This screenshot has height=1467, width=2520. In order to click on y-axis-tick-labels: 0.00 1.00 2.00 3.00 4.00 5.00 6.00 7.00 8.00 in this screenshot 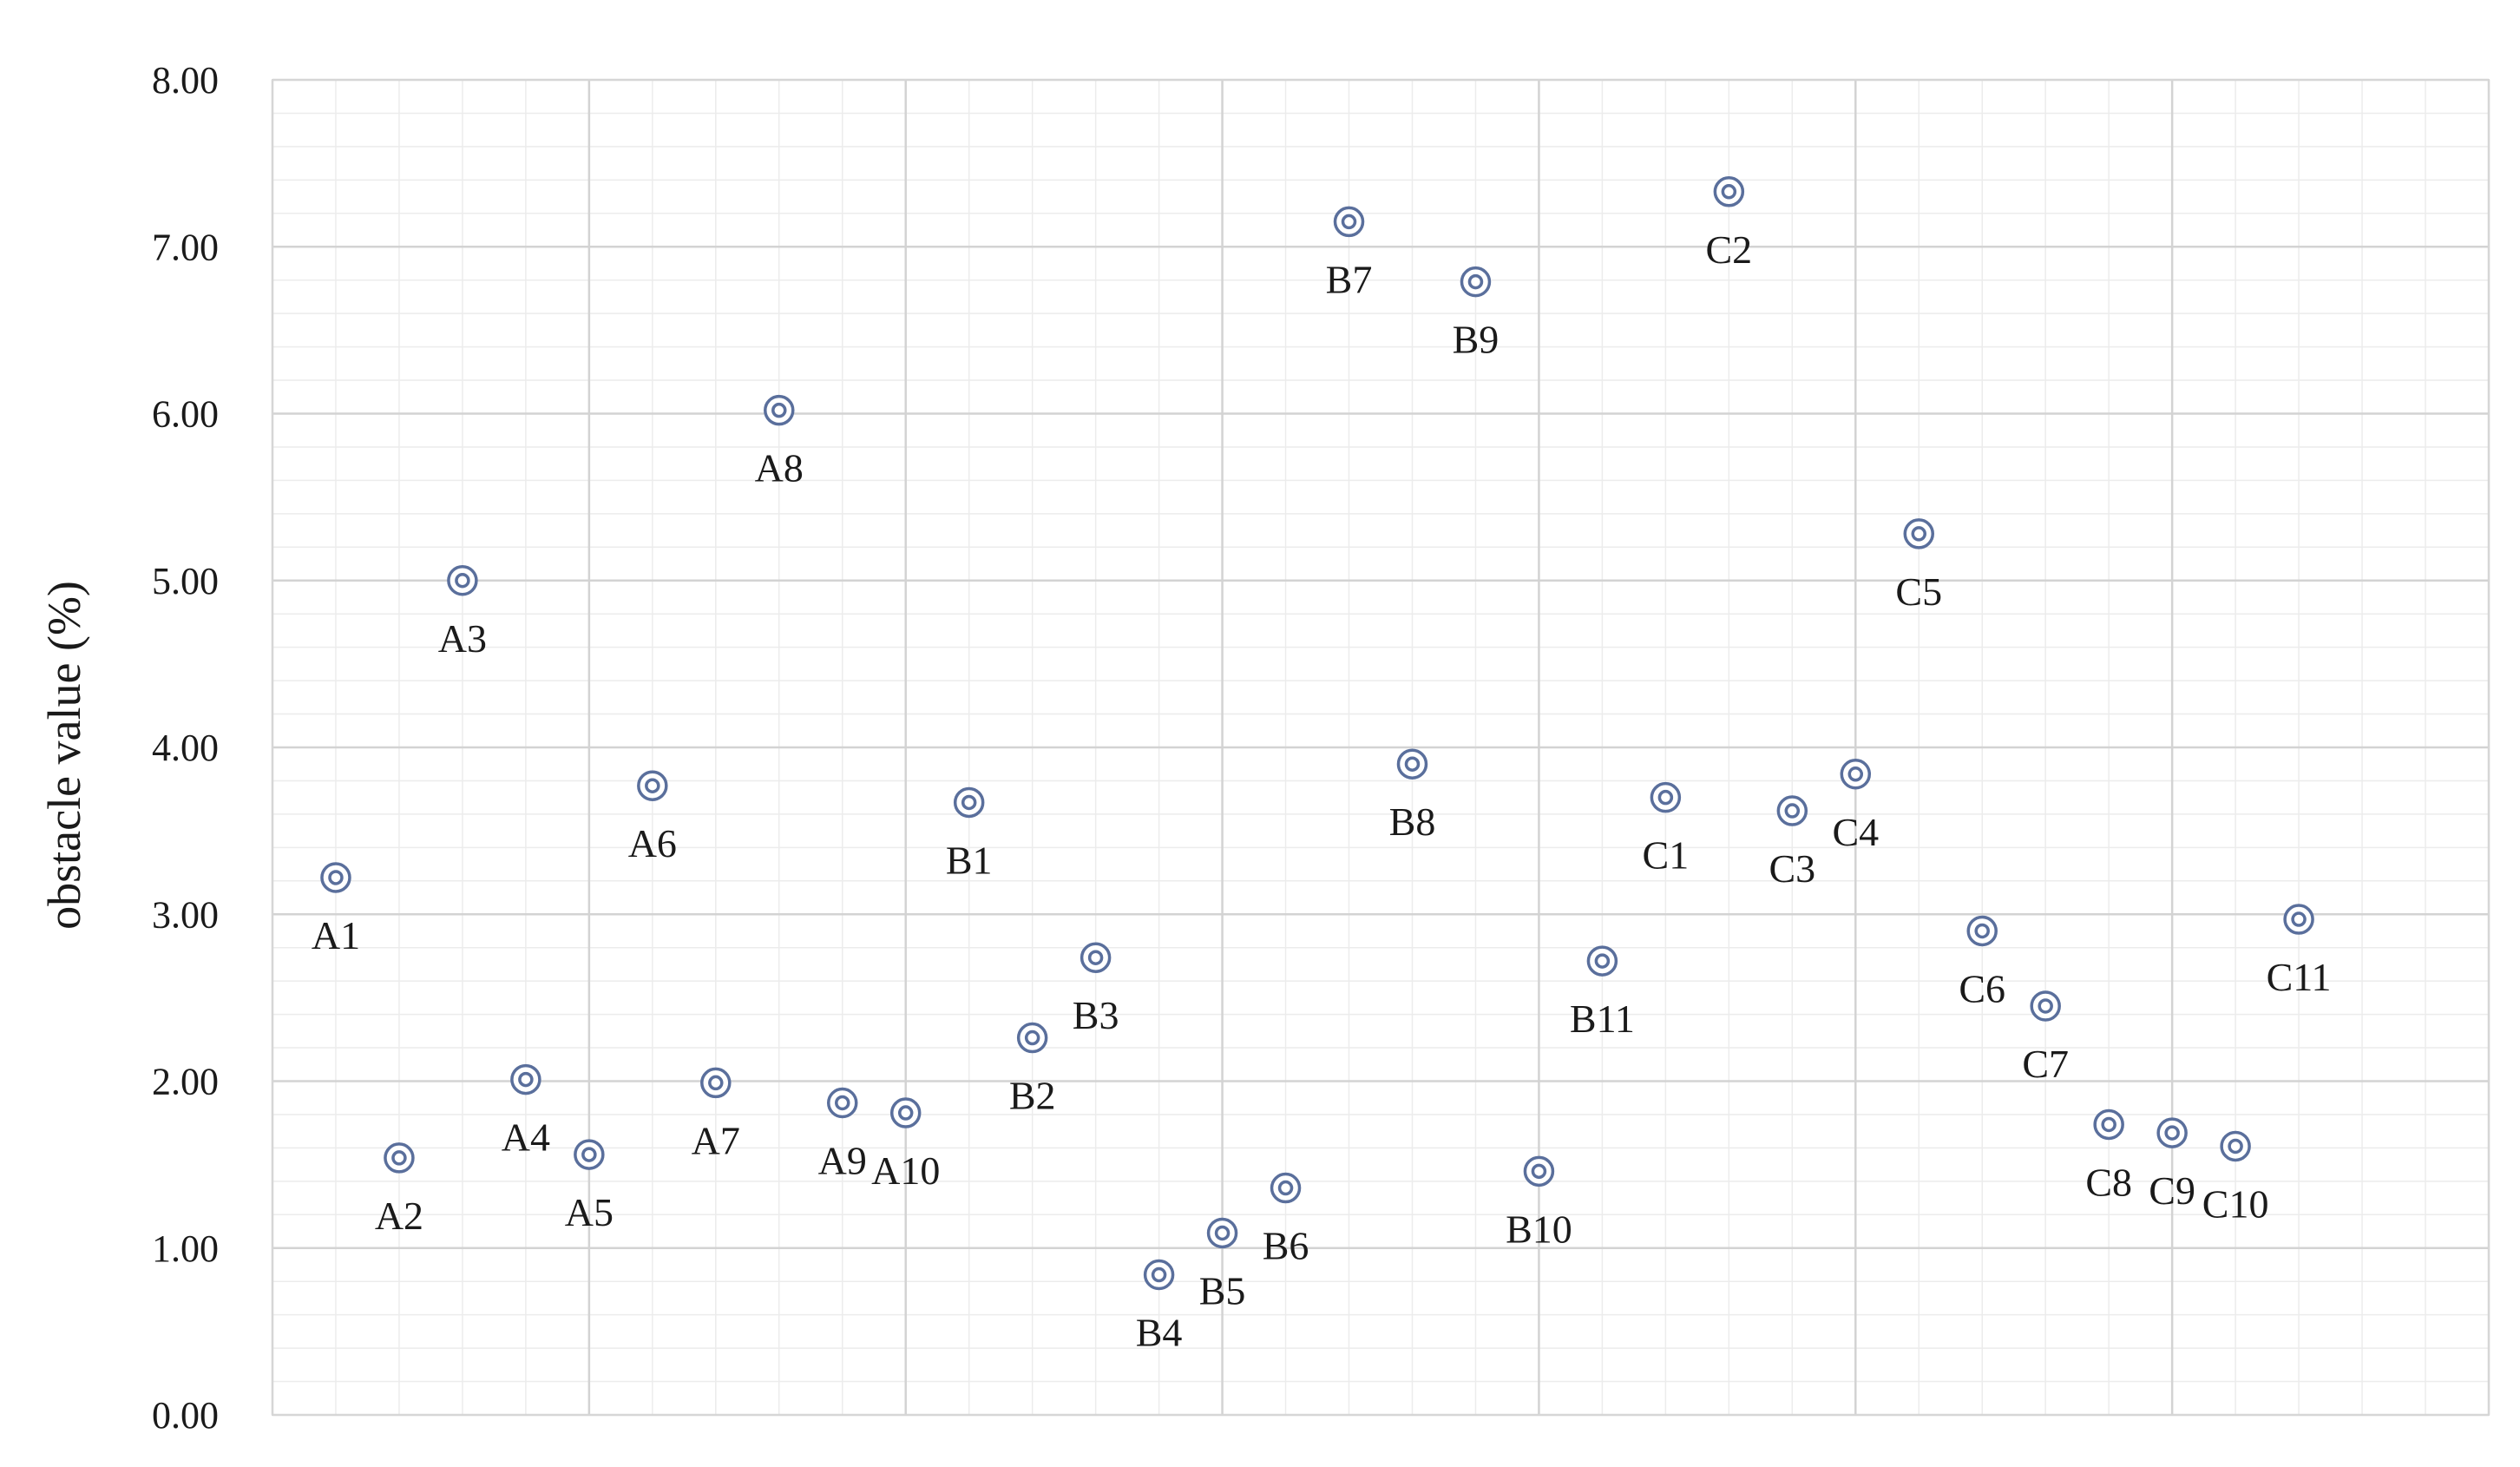, I will do `click(185, 748)`.